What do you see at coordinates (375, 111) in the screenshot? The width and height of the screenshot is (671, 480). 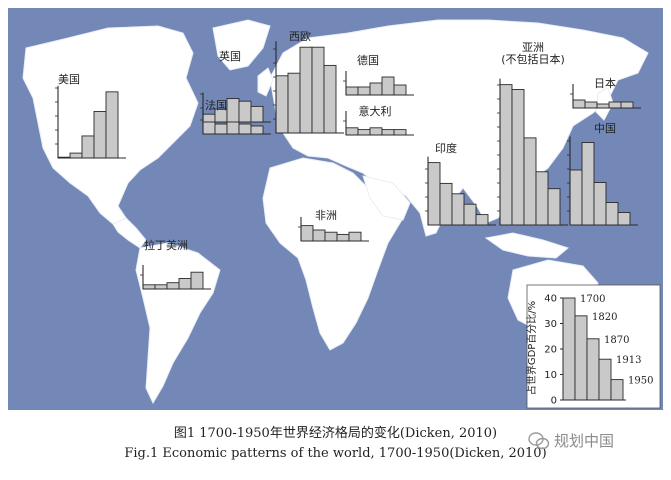 I see `chart-label-italy: 意大利` at bounding box center [375, 111].